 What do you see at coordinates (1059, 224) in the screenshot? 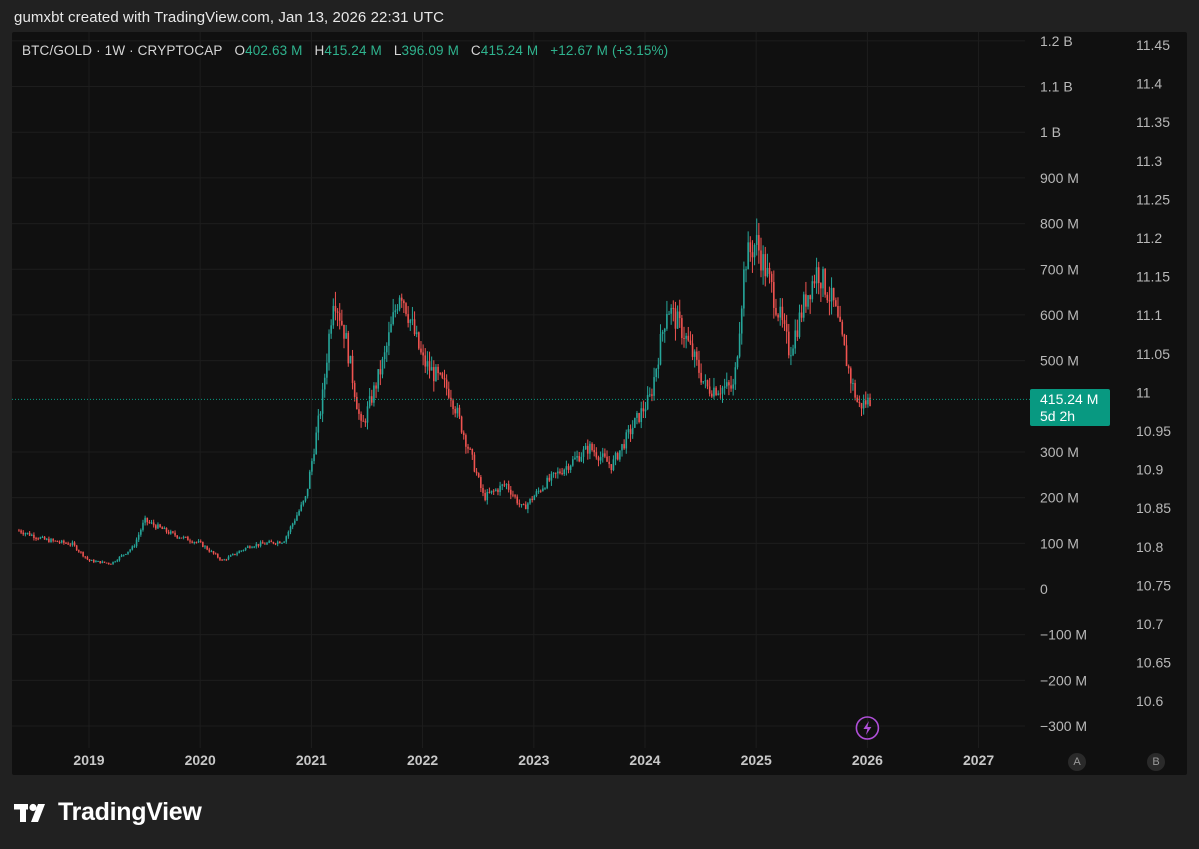
I see `y-tick-label-left: 800 M` at bounding box center [1059, 224].